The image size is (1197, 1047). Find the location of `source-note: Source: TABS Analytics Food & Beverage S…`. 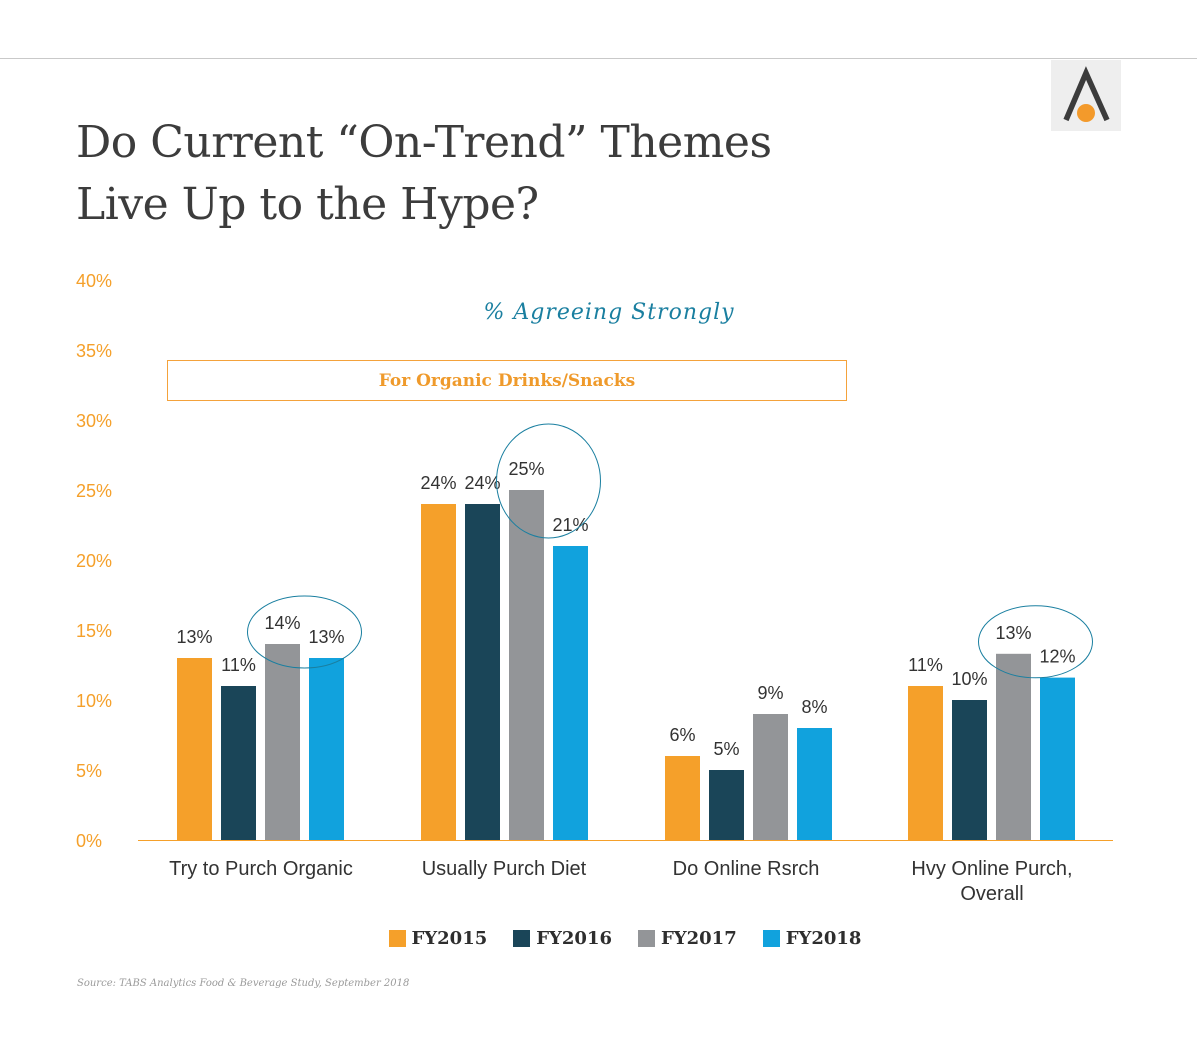

source-note: Source: TABS Analytics Food & Beverage S… is located at coordinates (243, 983).